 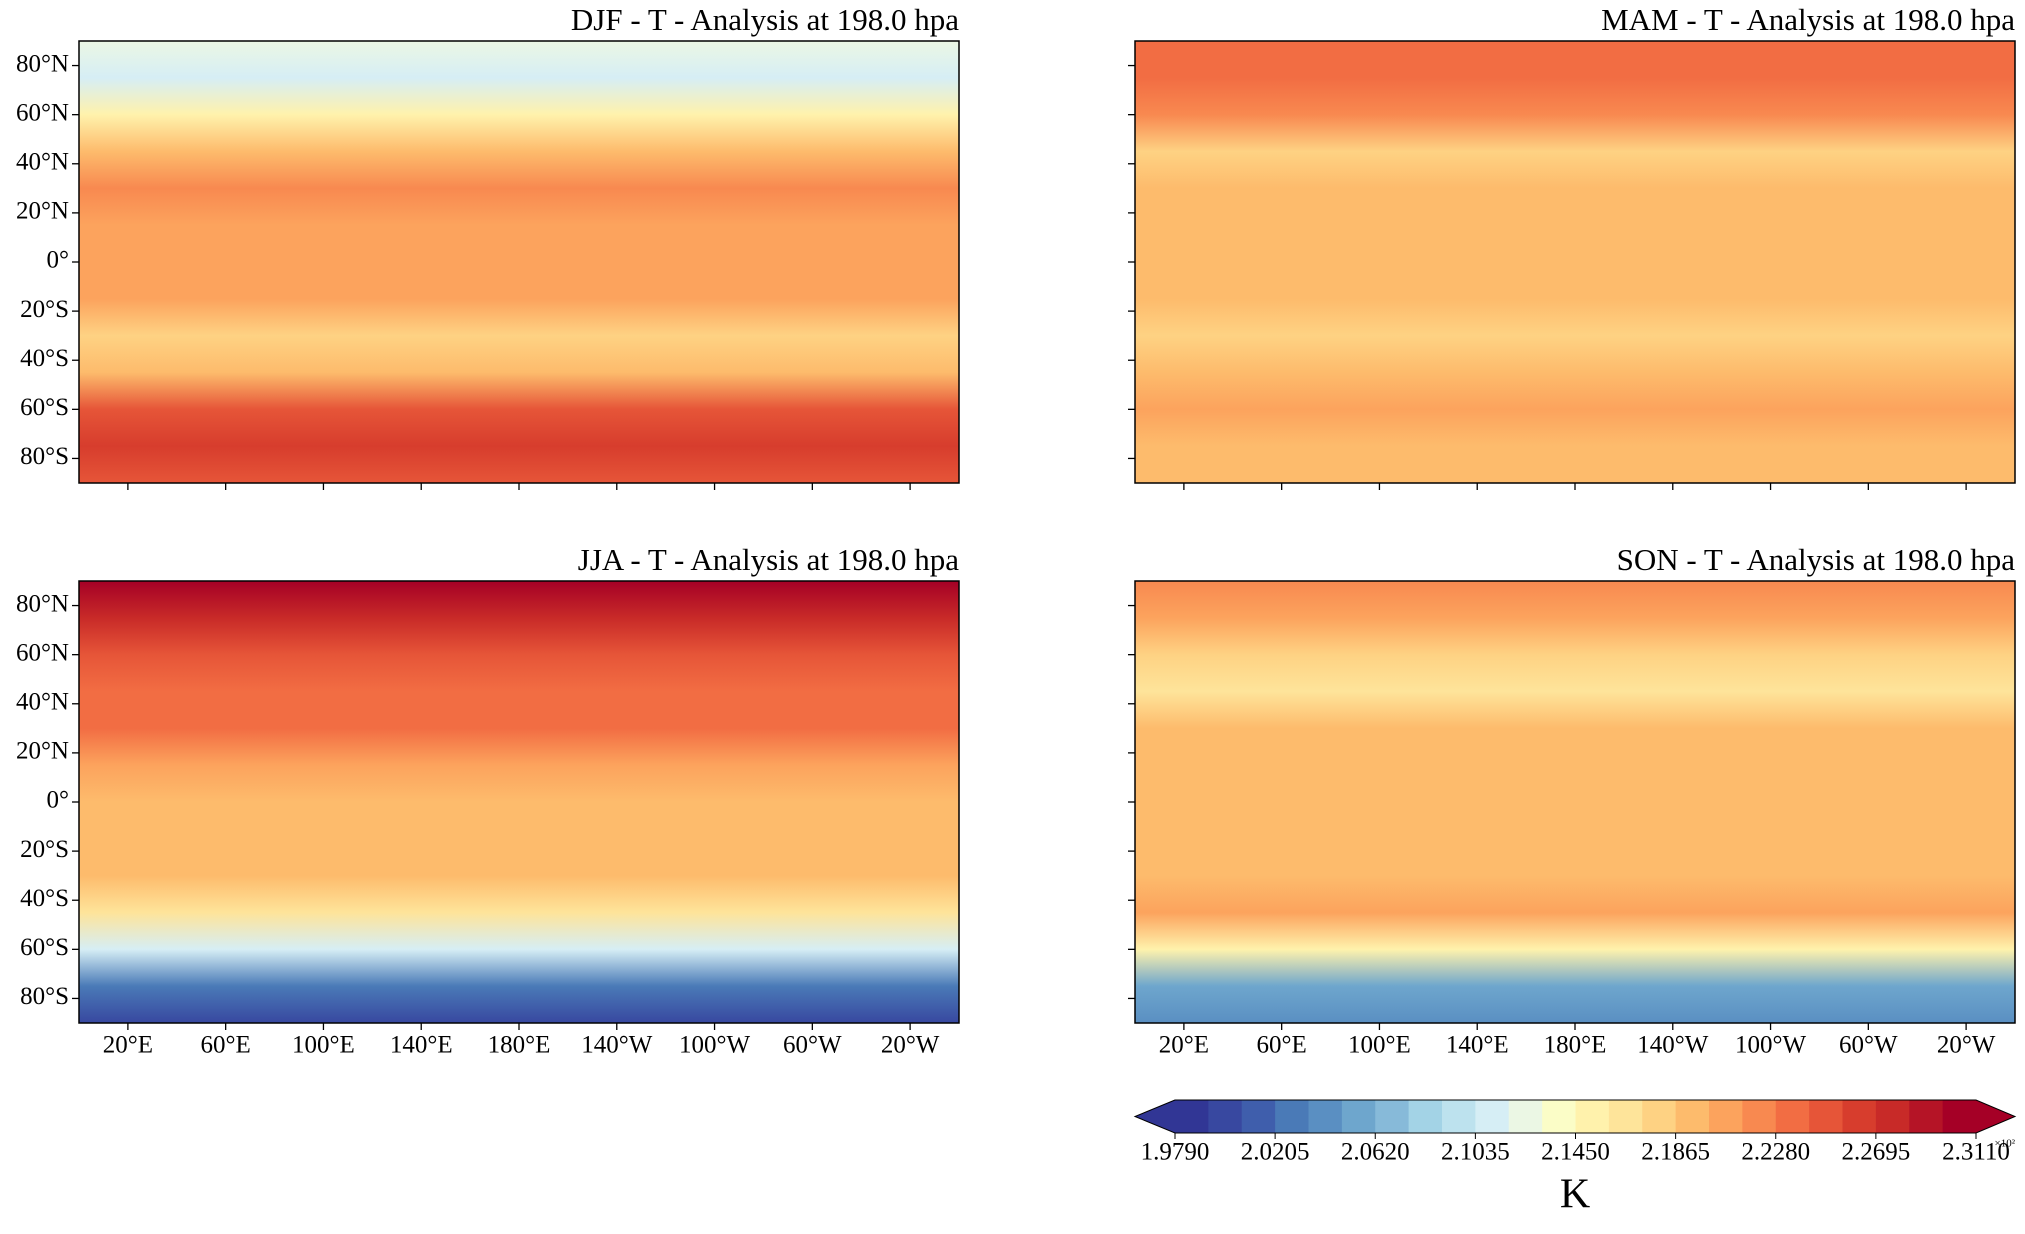 What do you see at coordinates (1816, 559) in the screenshot?
I see `panel-title: SON - T - Analysis at 198.0 hpa` at bounding box center [1816, 559].